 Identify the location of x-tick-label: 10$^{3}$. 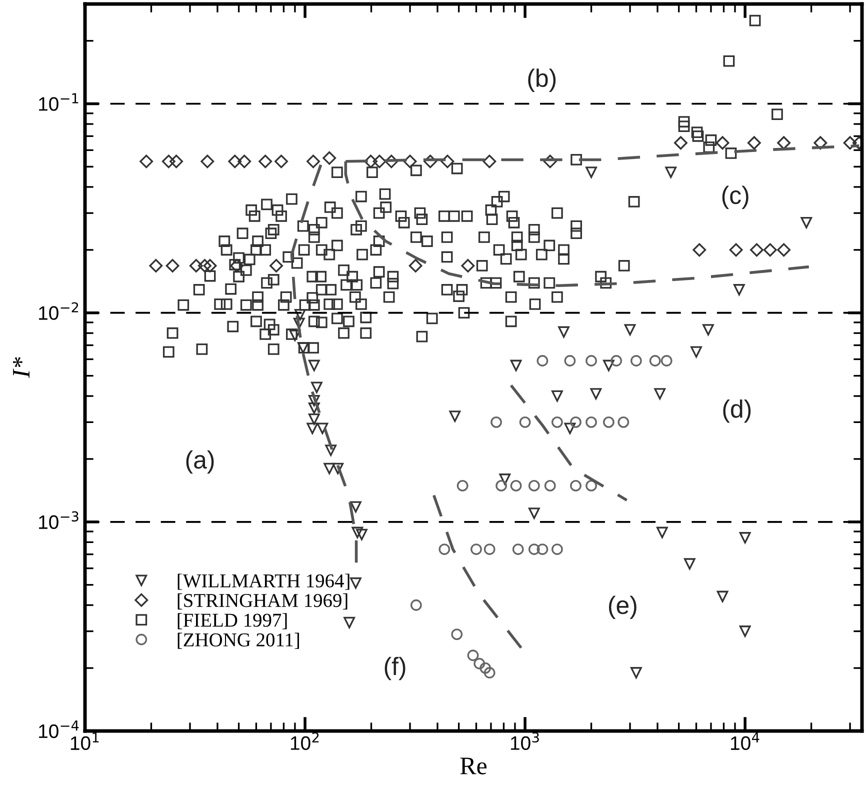
(524, 741).